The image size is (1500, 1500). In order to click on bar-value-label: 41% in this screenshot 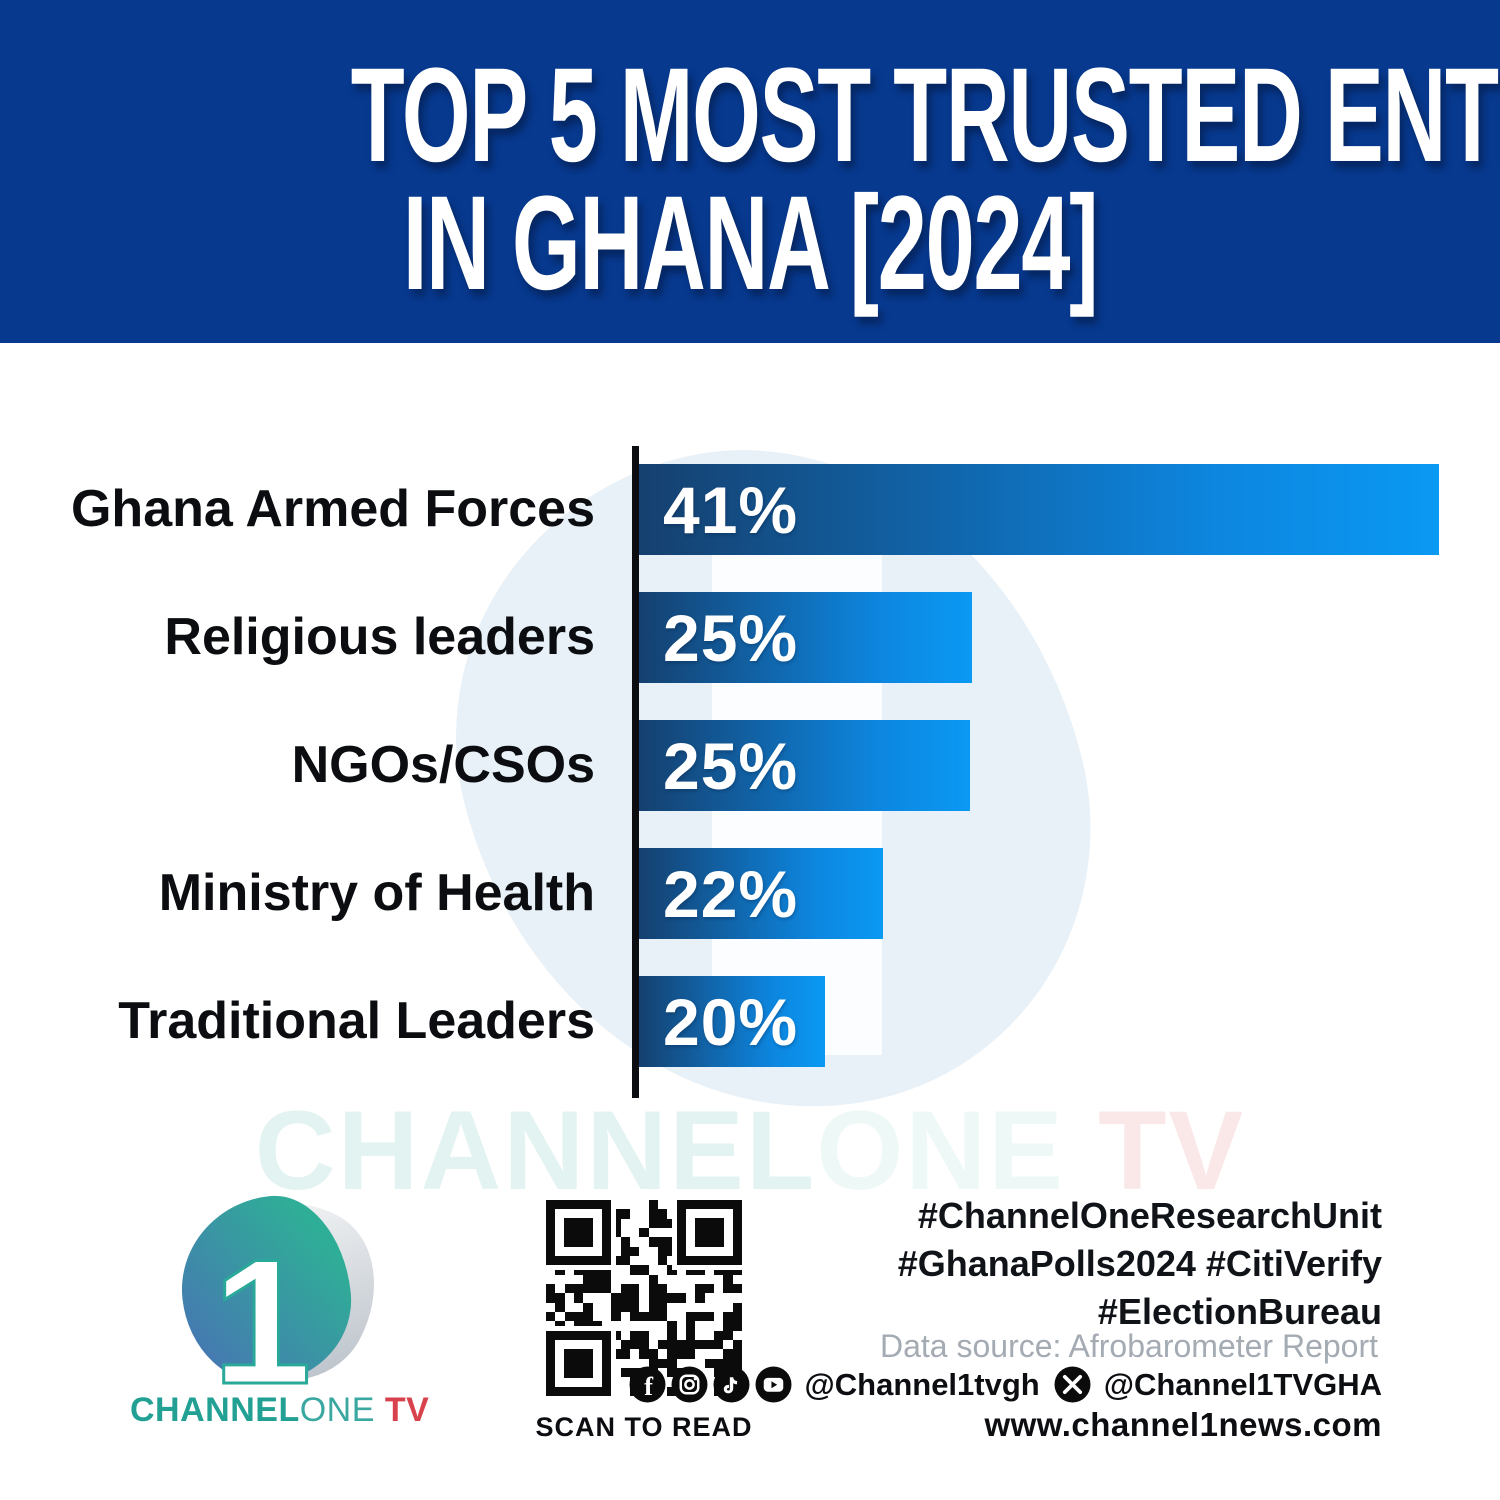, I will do `click(731, 509)`.